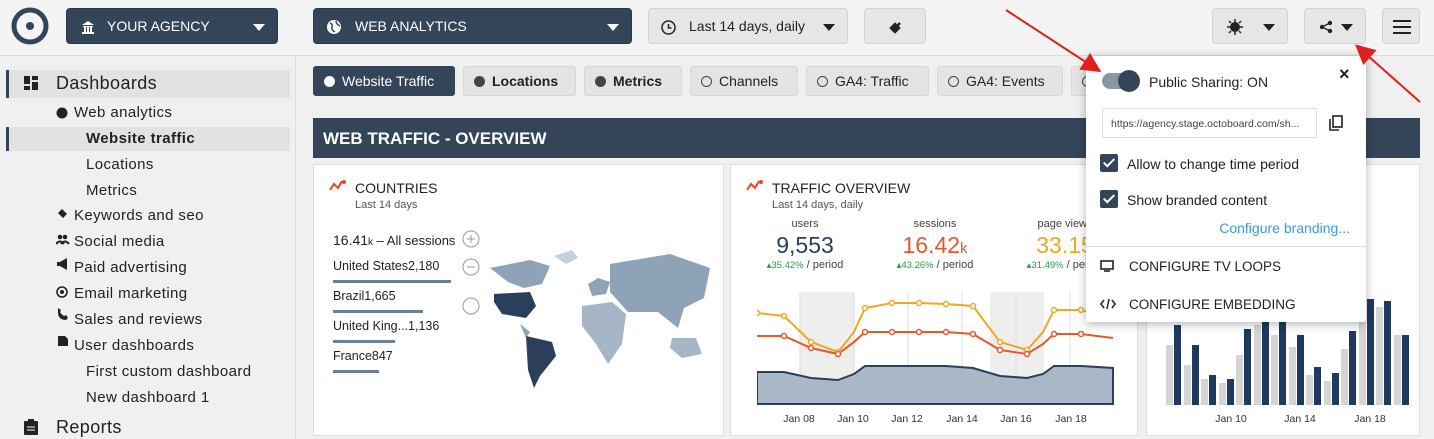 The width and height of the screenshot is (1434, 439). I want to click on dashboard-icon, so click(31, 83).